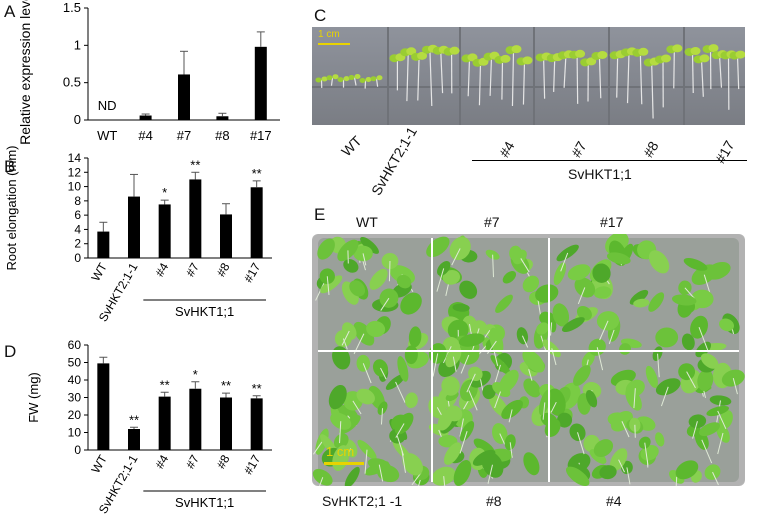  What do you see at coordinates (10, 351) in the screenshot?
I see `panel-letter-d: D` at bounding box center [10, 351].